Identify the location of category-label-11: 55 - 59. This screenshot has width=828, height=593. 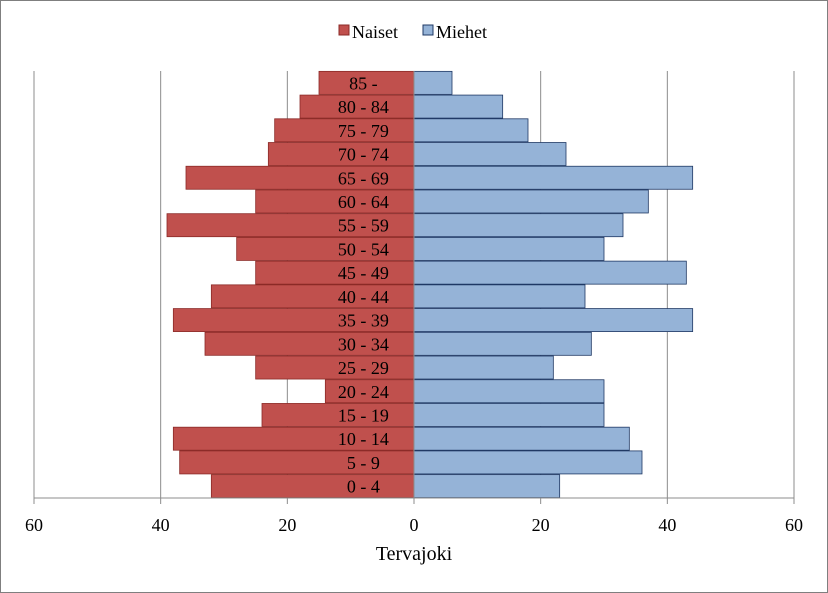
(363, 226).